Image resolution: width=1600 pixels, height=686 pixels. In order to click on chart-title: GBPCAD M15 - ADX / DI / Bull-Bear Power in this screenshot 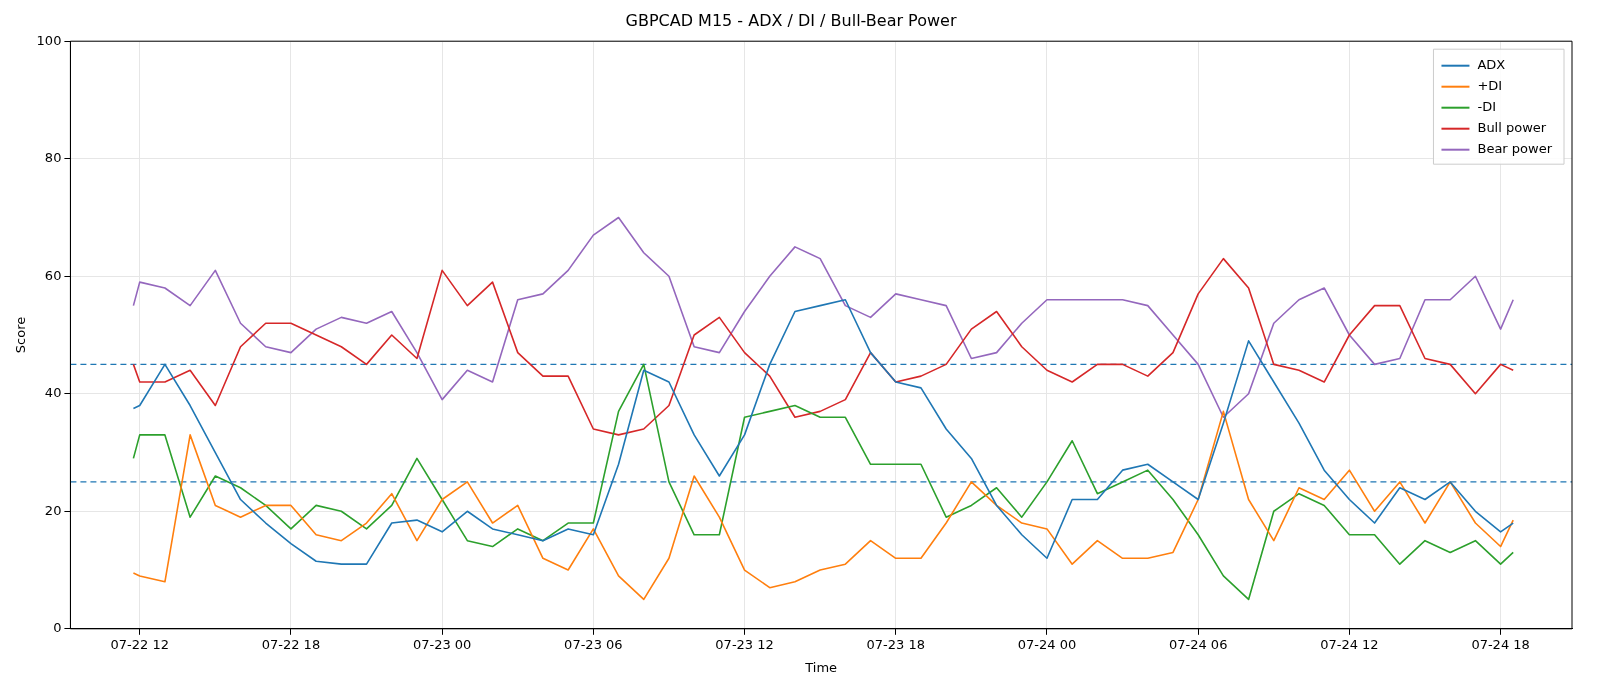, I will do `click(791, 20)`.